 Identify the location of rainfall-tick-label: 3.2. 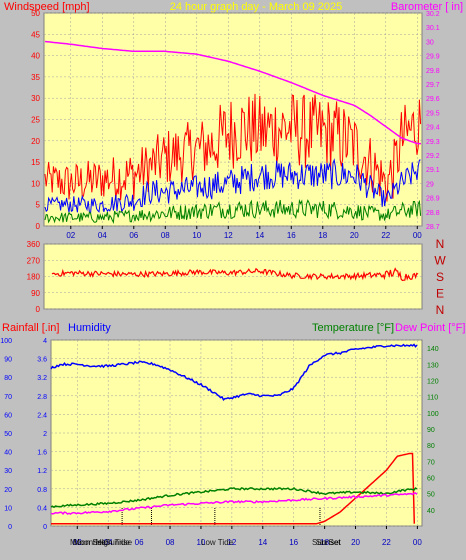
(42, 378).